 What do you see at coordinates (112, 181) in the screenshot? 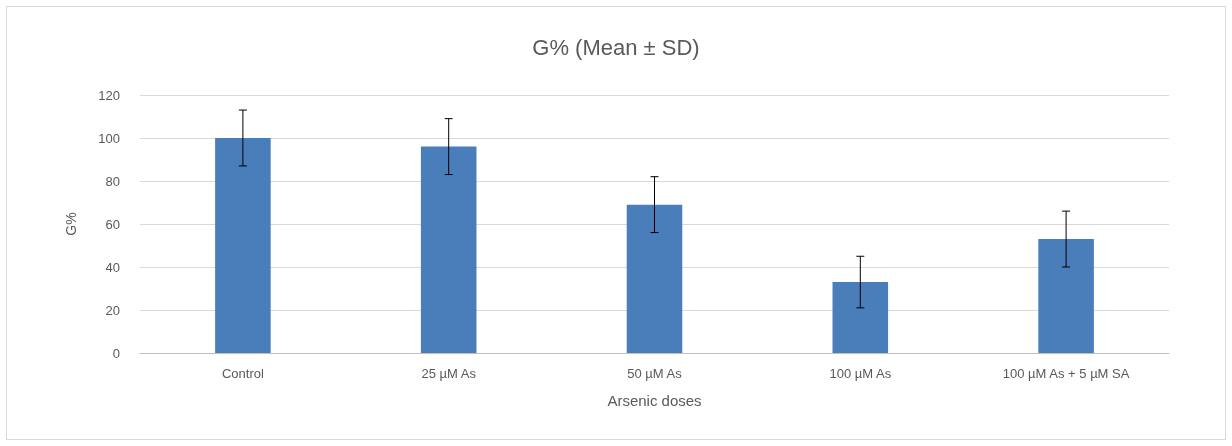
I see `y-tick-label: 80` at bounding box center [112, 181].